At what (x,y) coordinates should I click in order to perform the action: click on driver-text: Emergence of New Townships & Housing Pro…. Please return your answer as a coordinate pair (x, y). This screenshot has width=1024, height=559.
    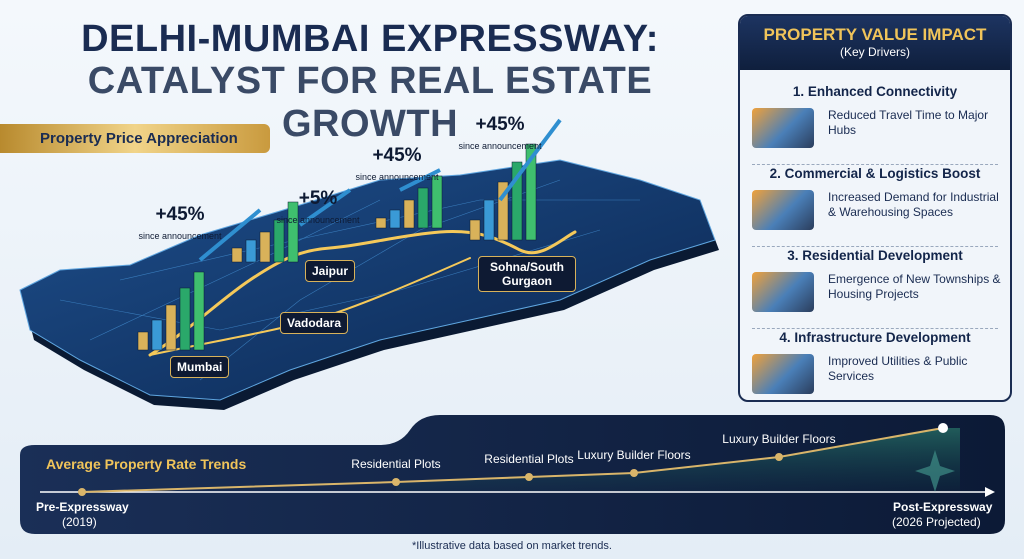
    Looking at the image, I should click on (914, 286).